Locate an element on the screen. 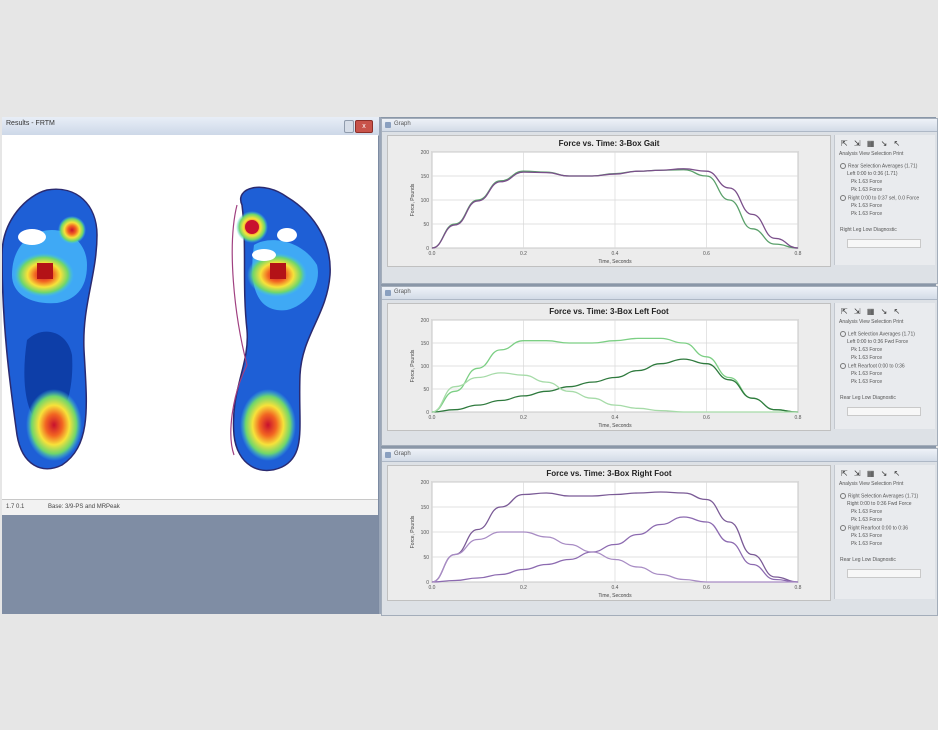  legend-item: Left 0:00 to 0:36 Fwd Force is located at coordinates (878, 342).